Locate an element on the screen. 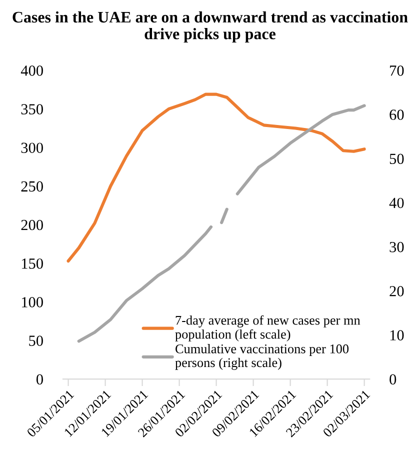 The width and height of the screenshot is (420, 454). chart-title: Cases in the UAE are on a downward trend as vaccination drive picks up pace is located at coordinates (210, 27).